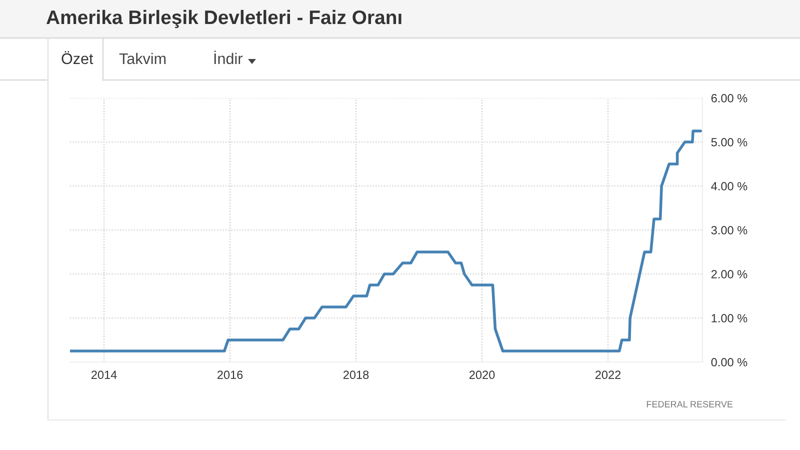 Image resolution: width=800 pixels, height=450 pixels. I want to click on y-tick-label: 0.00 %, so click(729, 362).